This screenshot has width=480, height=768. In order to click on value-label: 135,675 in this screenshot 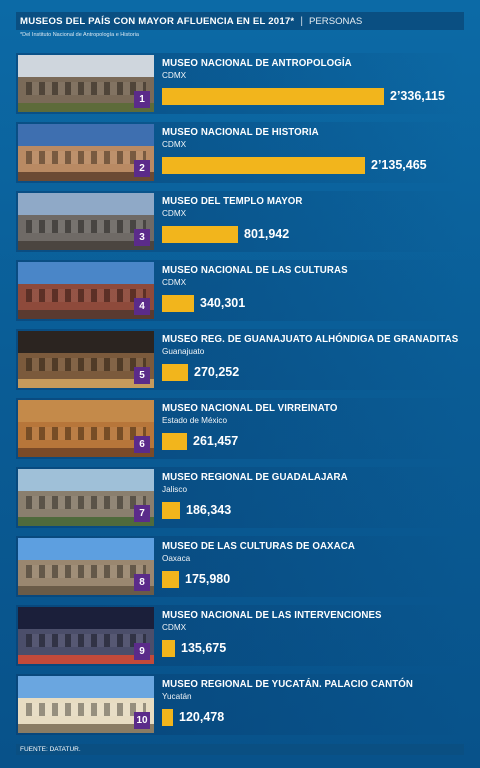, I will do `click(204, 648)`.